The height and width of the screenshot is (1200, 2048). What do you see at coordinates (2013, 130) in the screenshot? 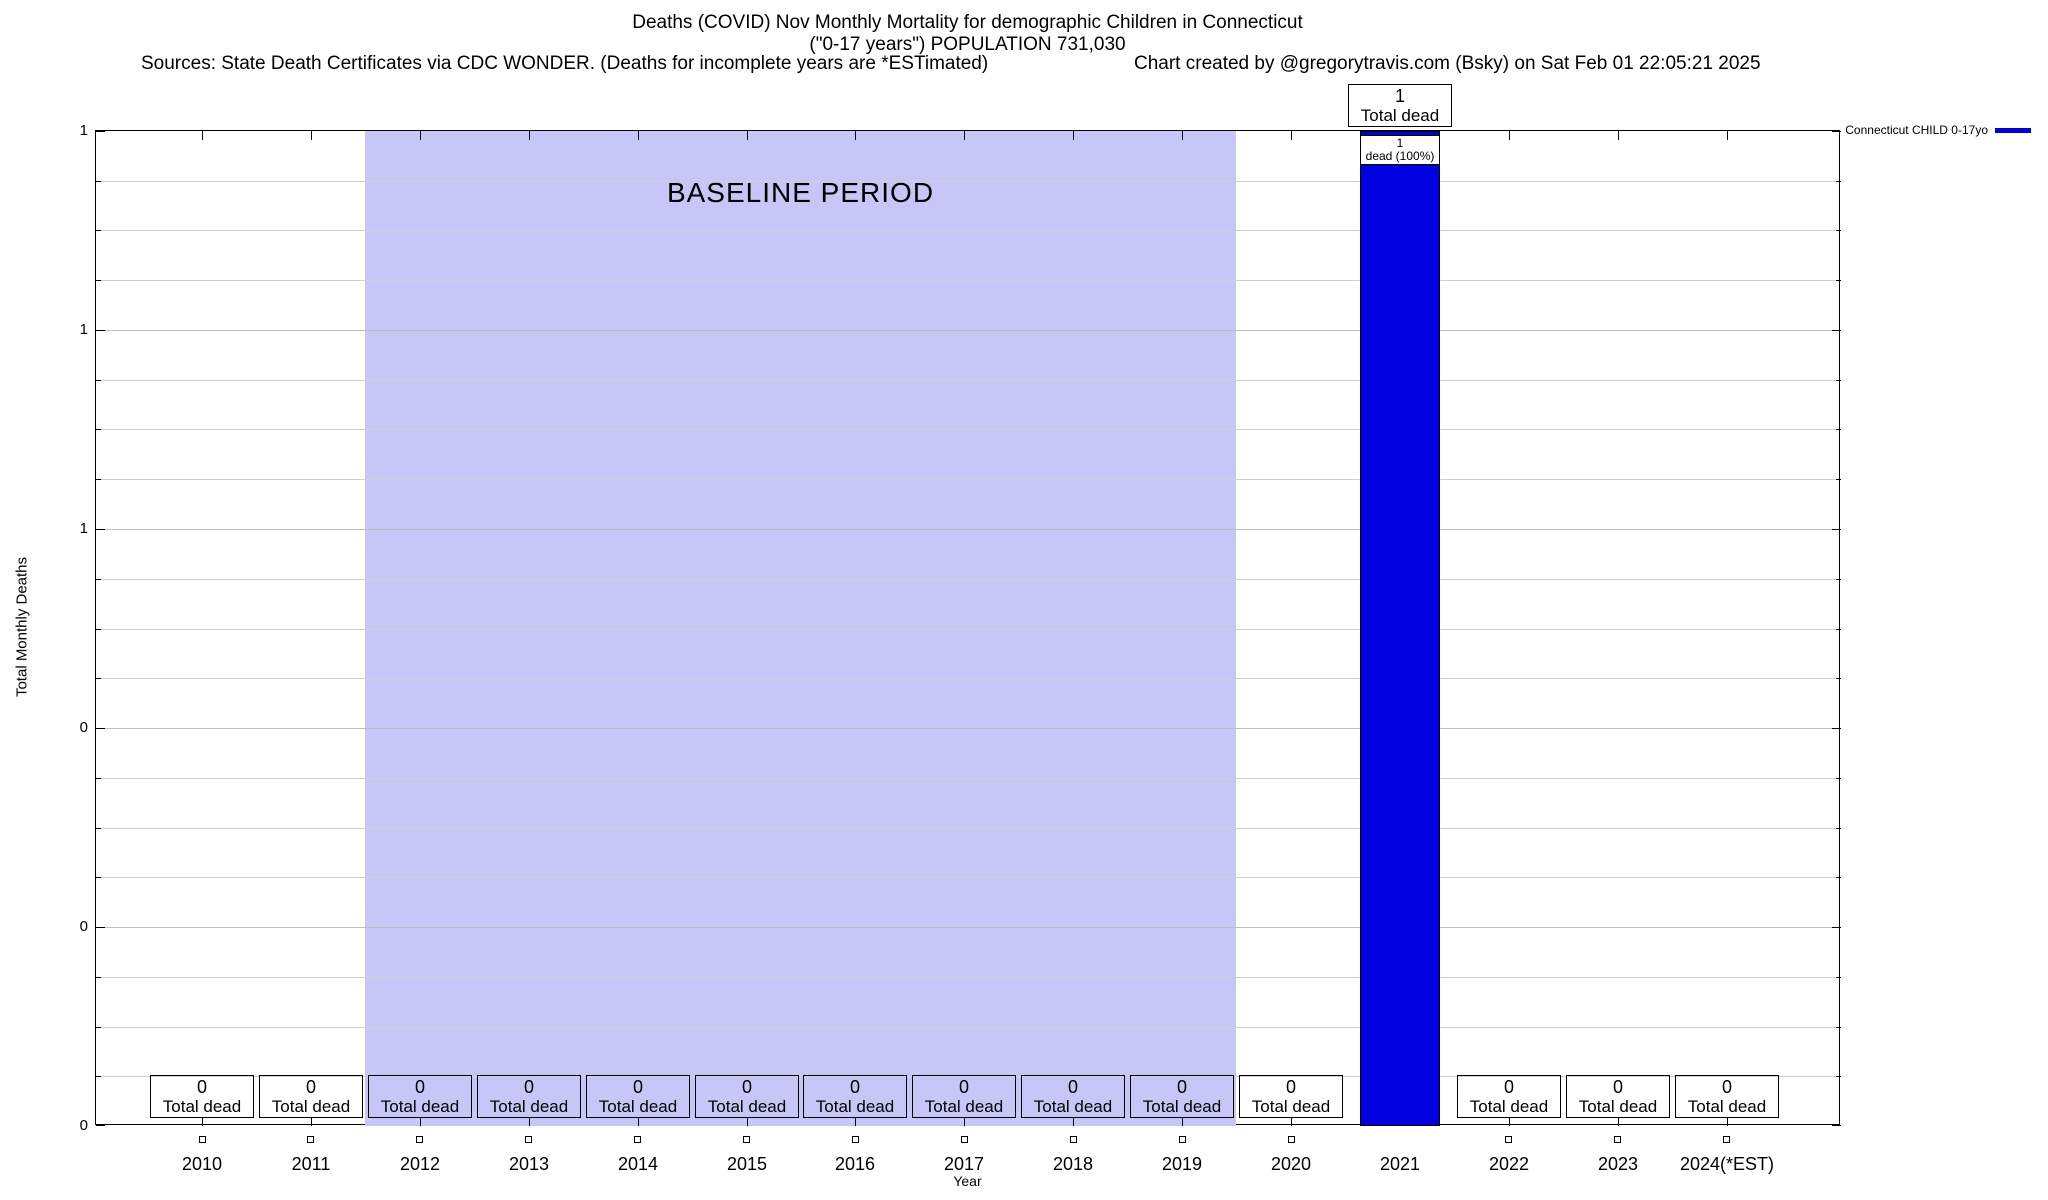
I see `legend-swatch` at bounding box center [2013, 130].